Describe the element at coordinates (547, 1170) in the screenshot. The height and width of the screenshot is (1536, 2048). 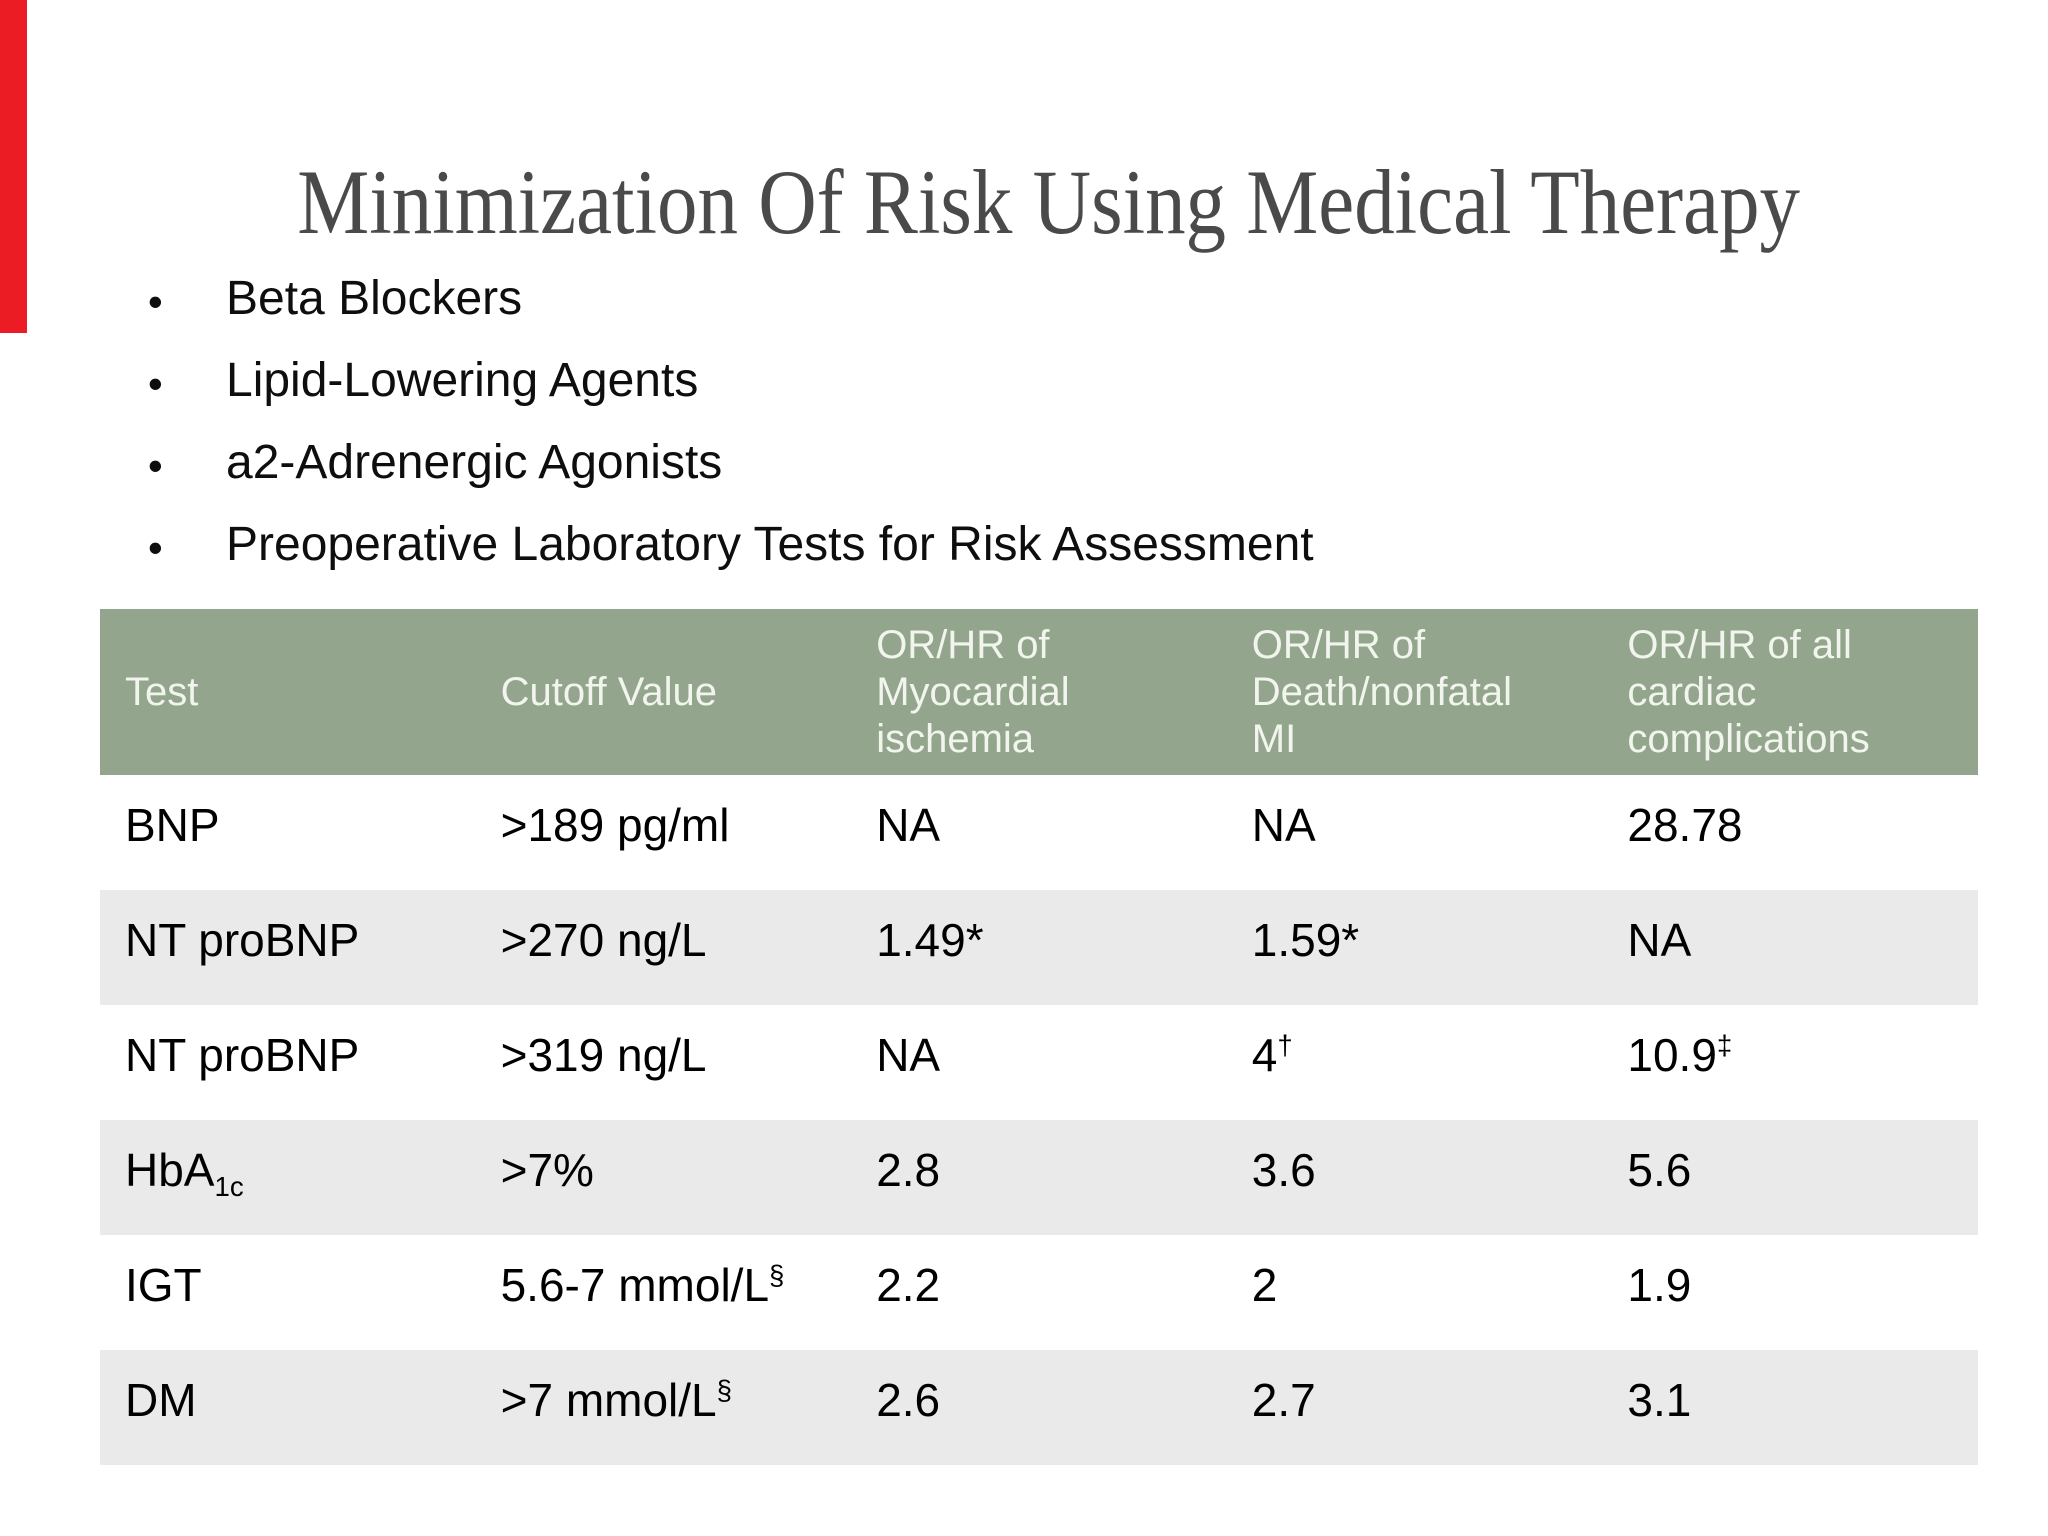
I see `table-cell: >7%` at that location.